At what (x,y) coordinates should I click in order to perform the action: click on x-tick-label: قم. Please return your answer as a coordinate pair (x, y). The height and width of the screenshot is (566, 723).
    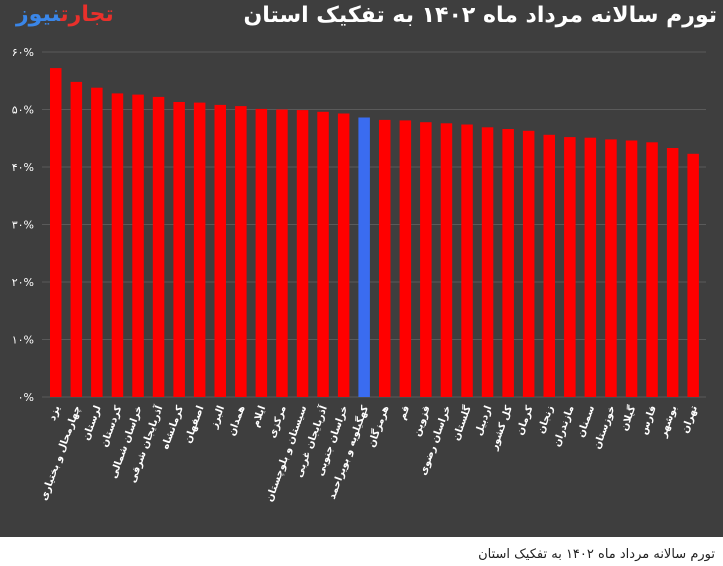
    Looking at the image, I should click on (404, 412).